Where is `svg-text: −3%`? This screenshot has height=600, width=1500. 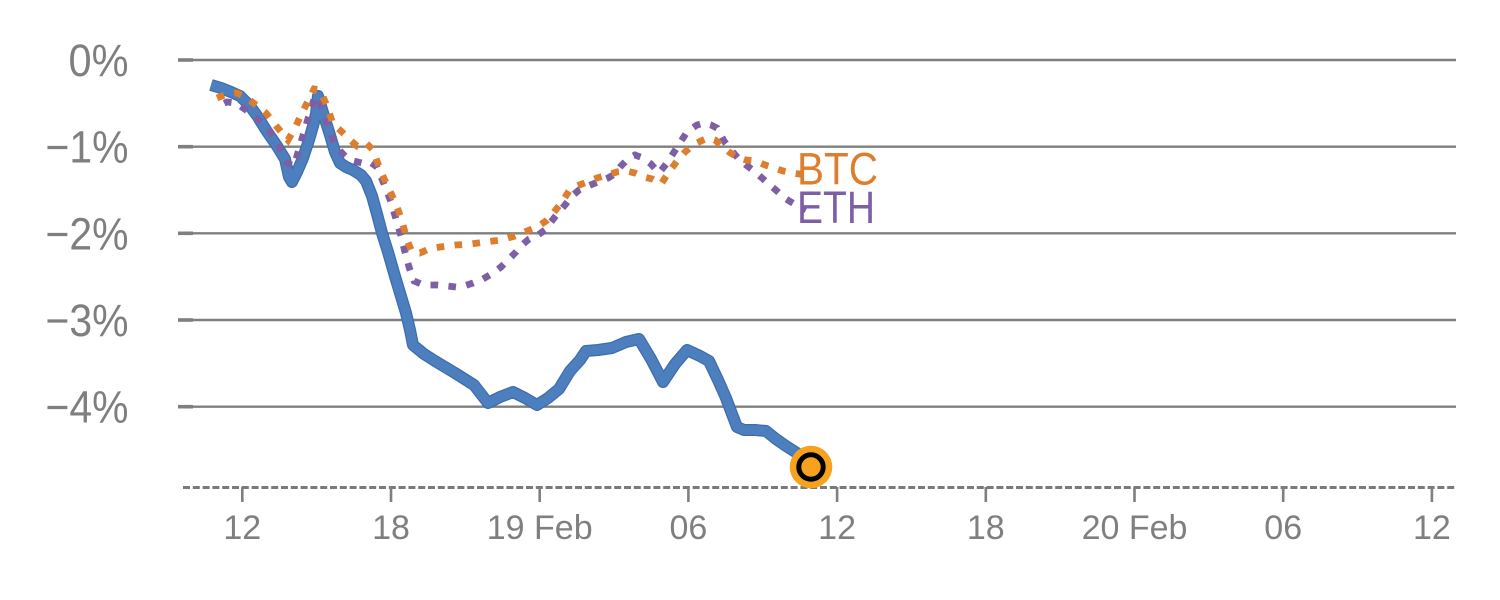
svg-text: −3% is located at coordinates (87, 320).